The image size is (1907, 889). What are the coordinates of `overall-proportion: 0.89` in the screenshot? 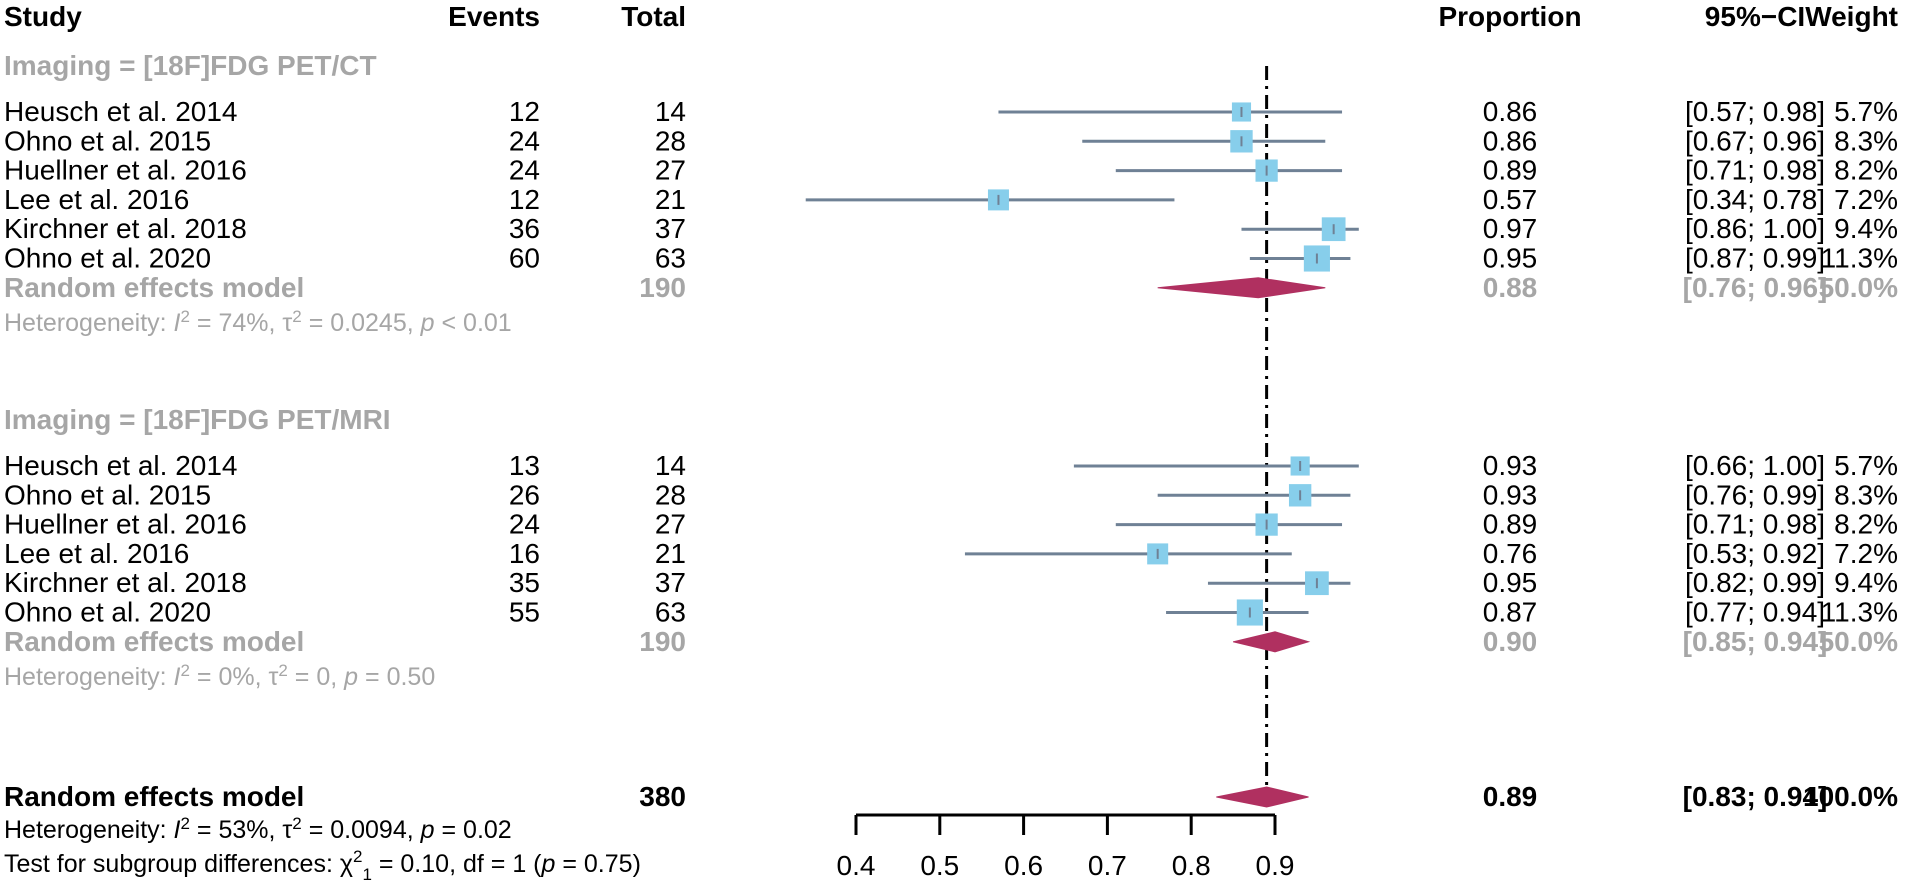 It's located at (1510, 796).